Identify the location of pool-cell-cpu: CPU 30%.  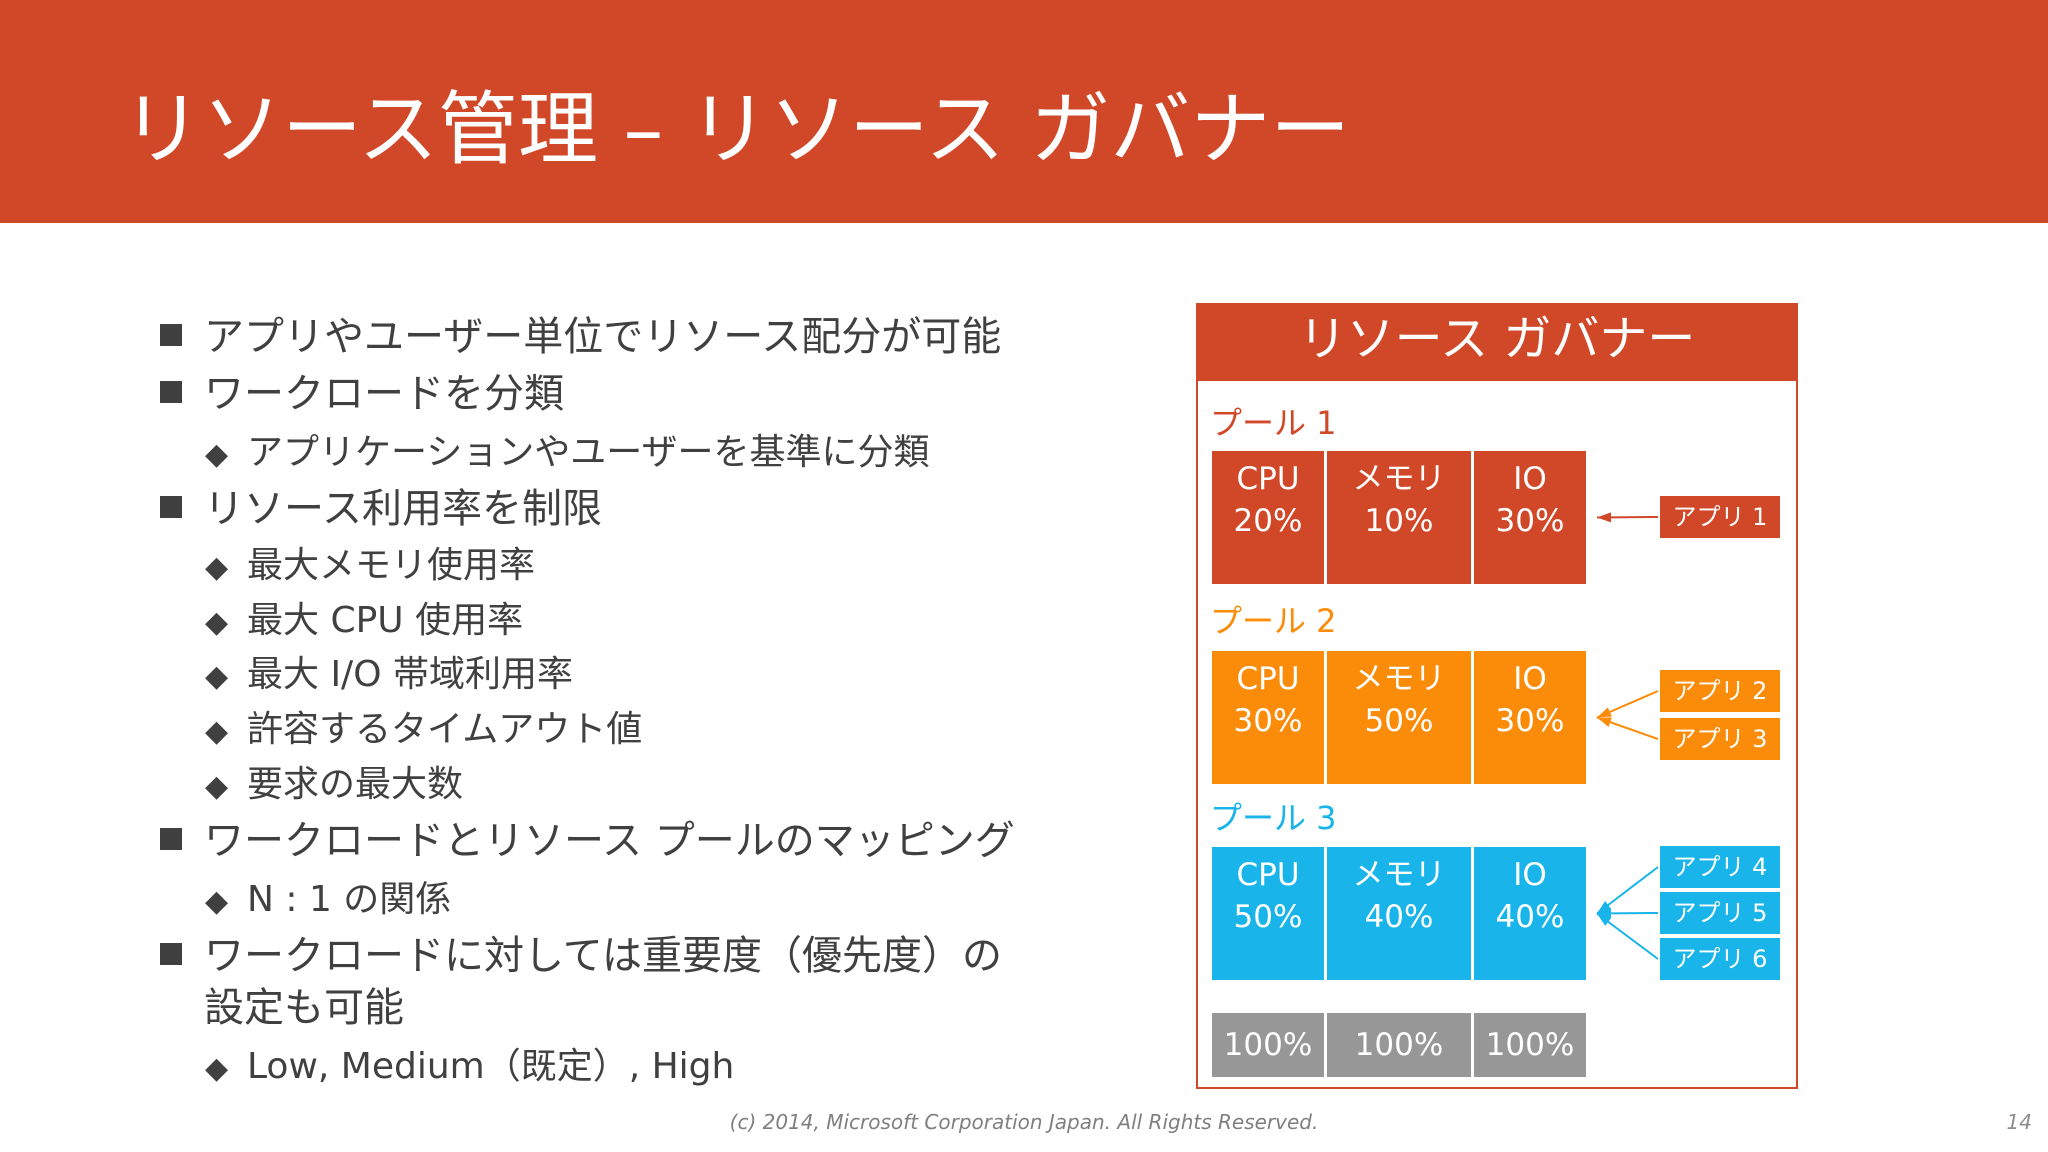
(1268, 717).